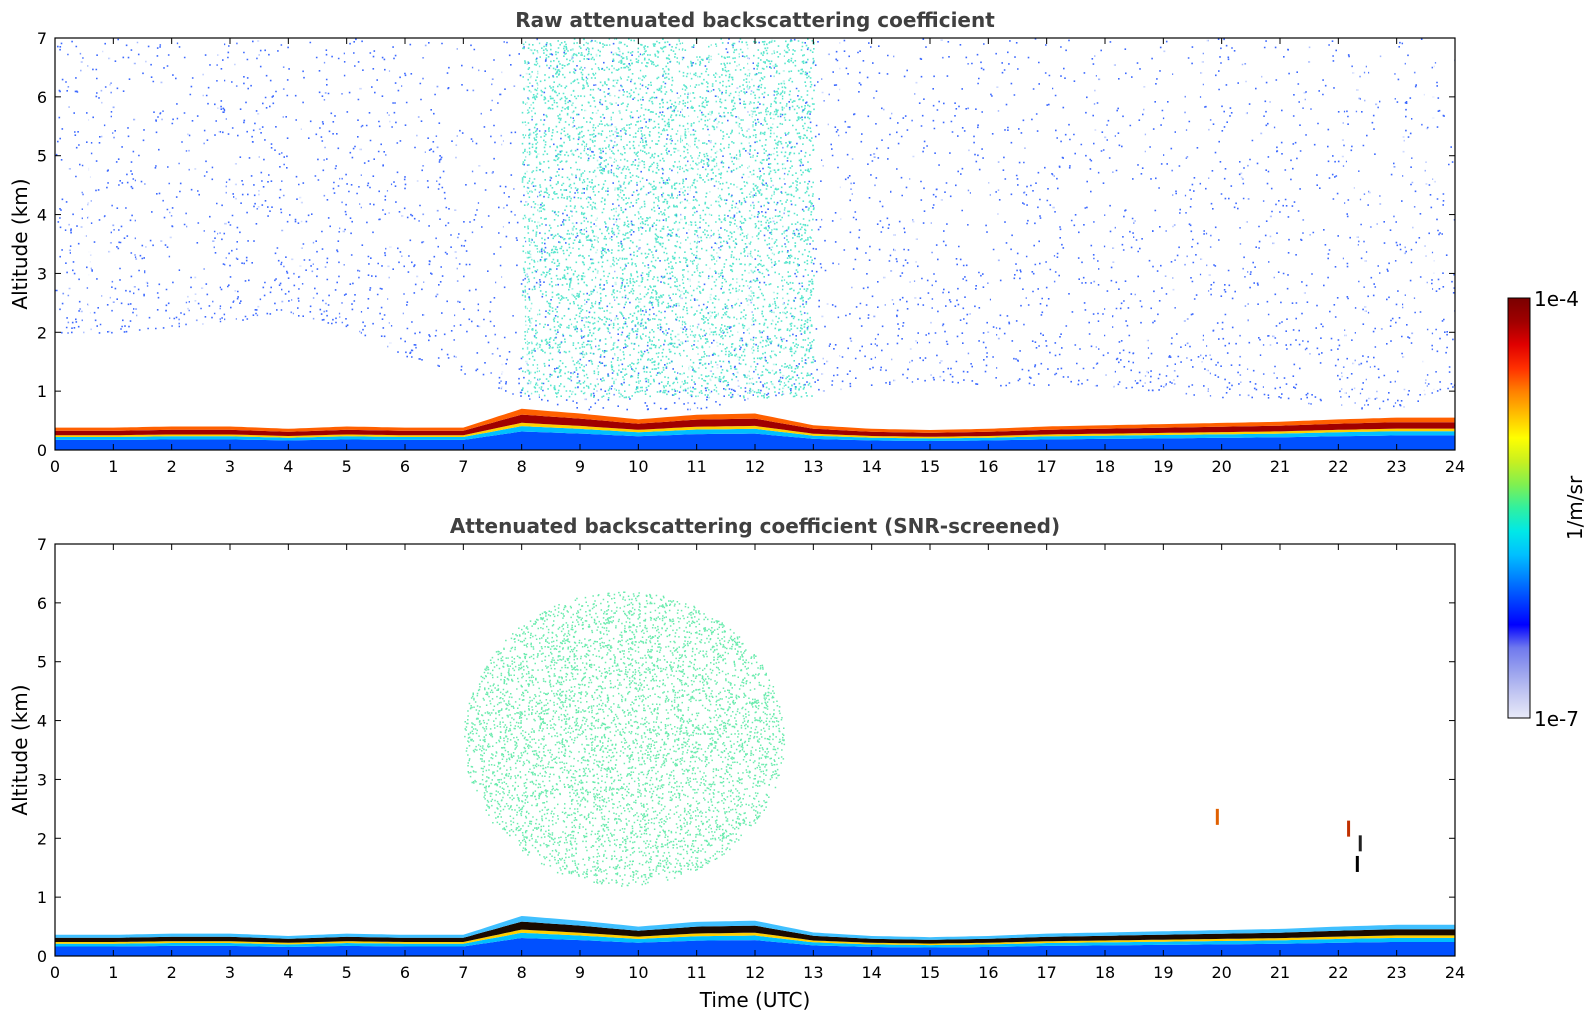 This screenshot has width=1595, height=1020. Describe the element at coordinates (347, 972) in the screenshot. I see `x-tick-label: 5` at that location.